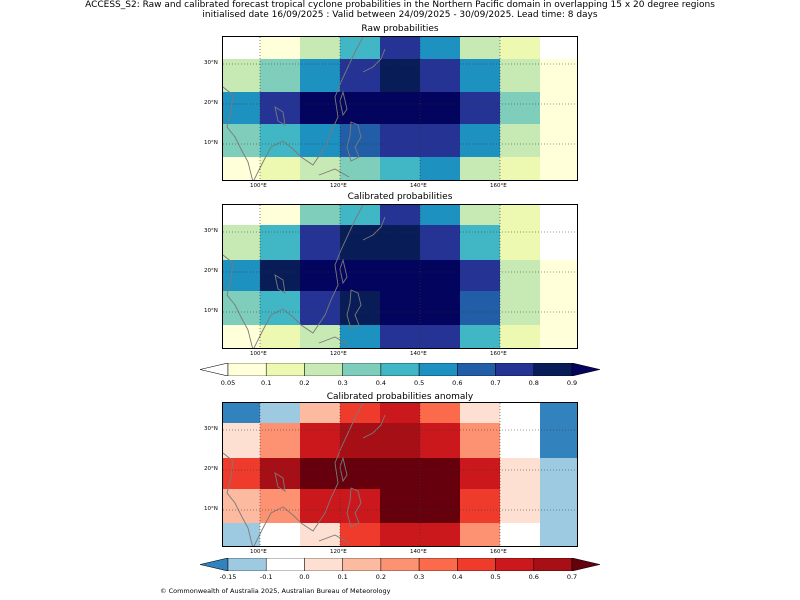 This screenshot has height=600, width=800. What do you see at coordinates (495, 383) in the screenshot?
I see `probability-colorbar-tick-label: 0.7` at bounding box center [495, 383].